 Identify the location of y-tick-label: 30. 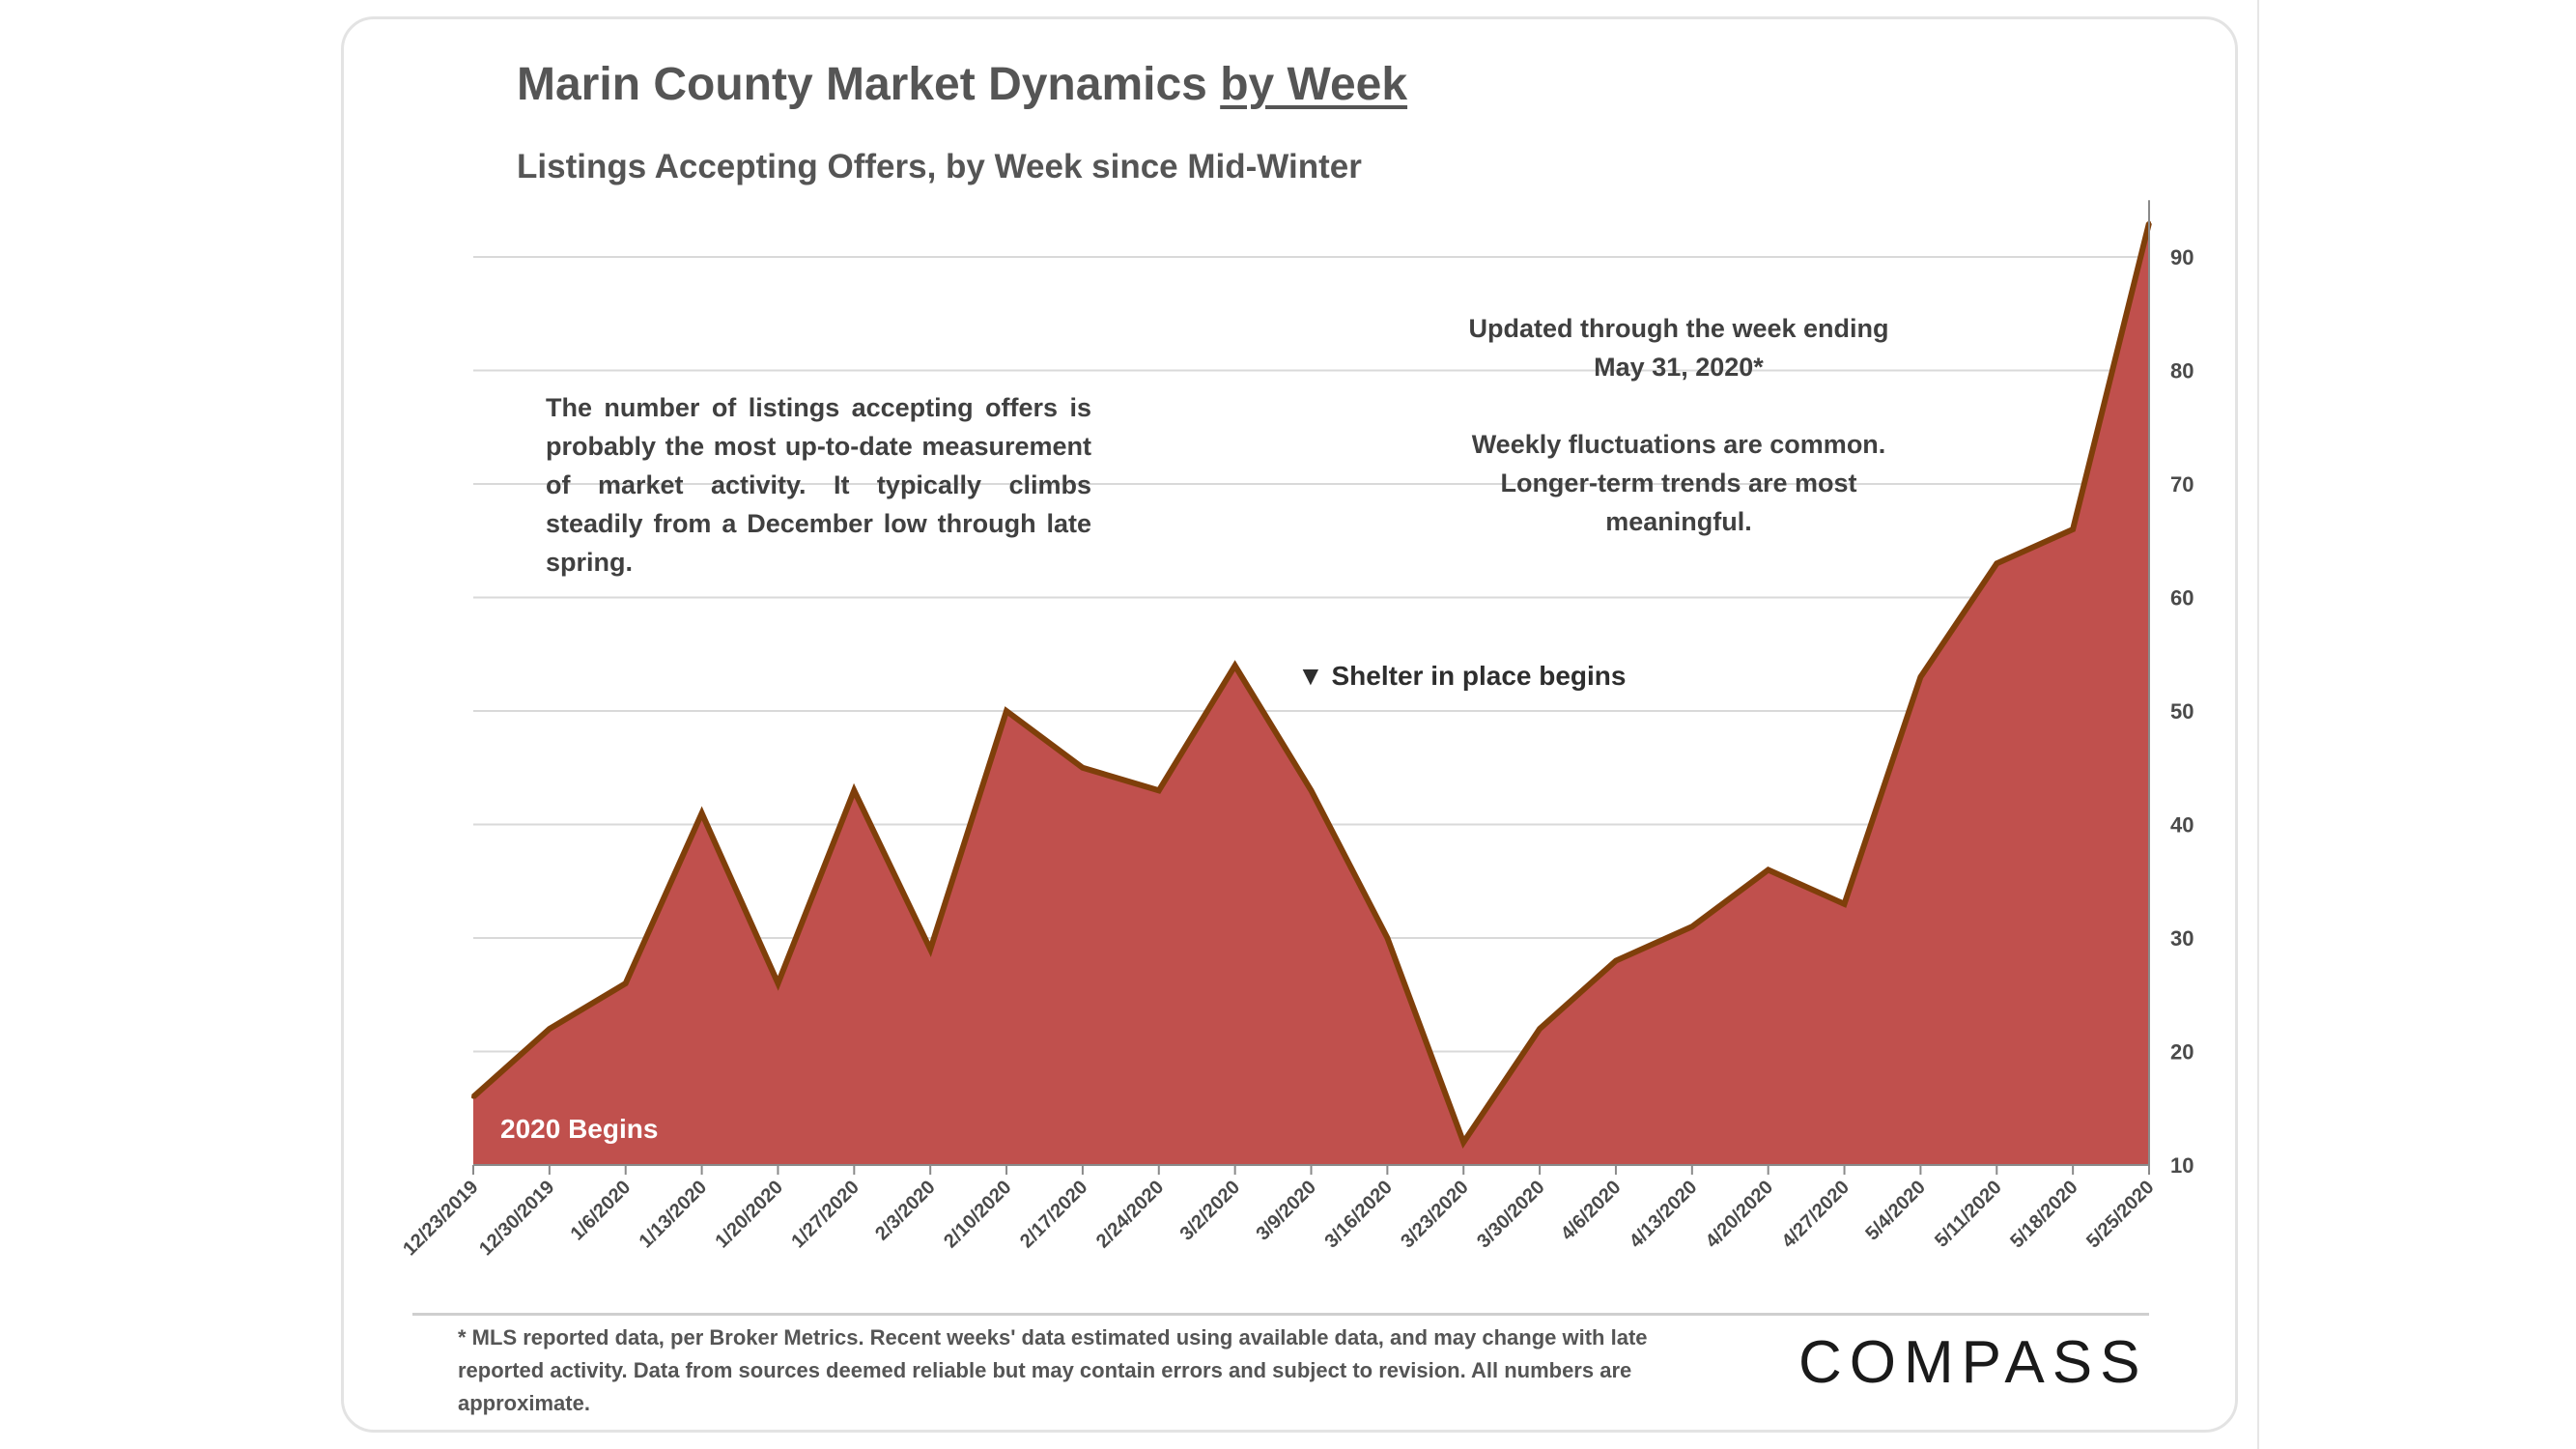
(2182, 938).